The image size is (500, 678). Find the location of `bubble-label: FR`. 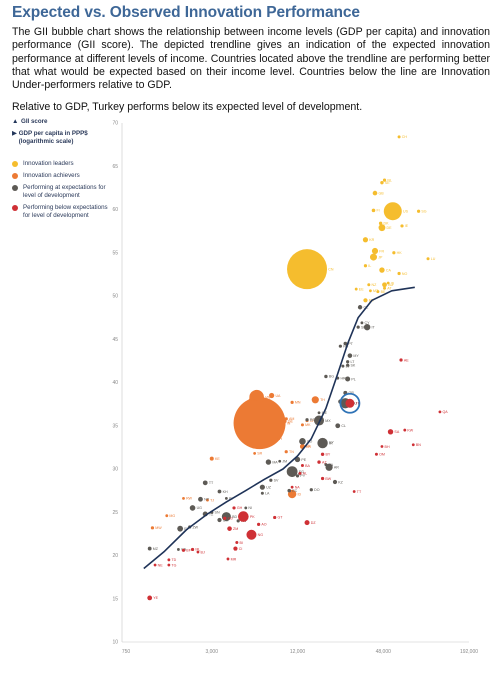

bubble-label: FR is located at coordinates (381, 251).